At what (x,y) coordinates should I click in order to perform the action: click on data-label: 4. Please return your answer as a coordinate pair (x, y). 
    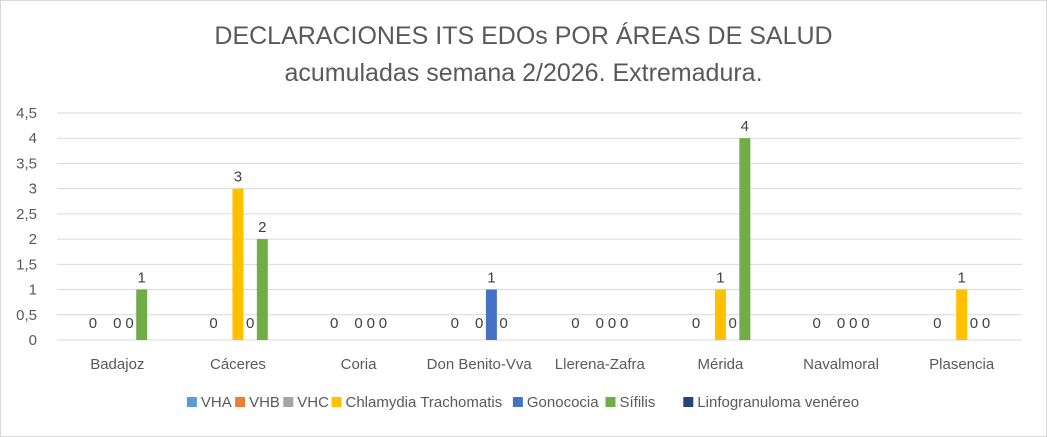
    Looking at the image, I should click on (745, 126).